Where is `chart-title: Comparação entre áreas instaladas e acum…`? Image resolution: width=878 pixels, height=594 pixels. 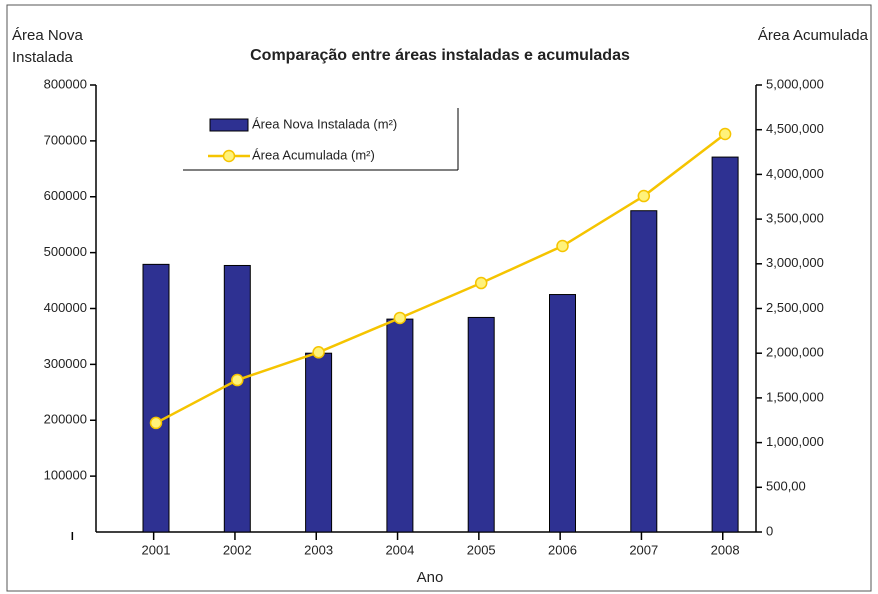 chart-title: Comparação entre áreas instaladas e acum… is located at coordinates (440, 55).